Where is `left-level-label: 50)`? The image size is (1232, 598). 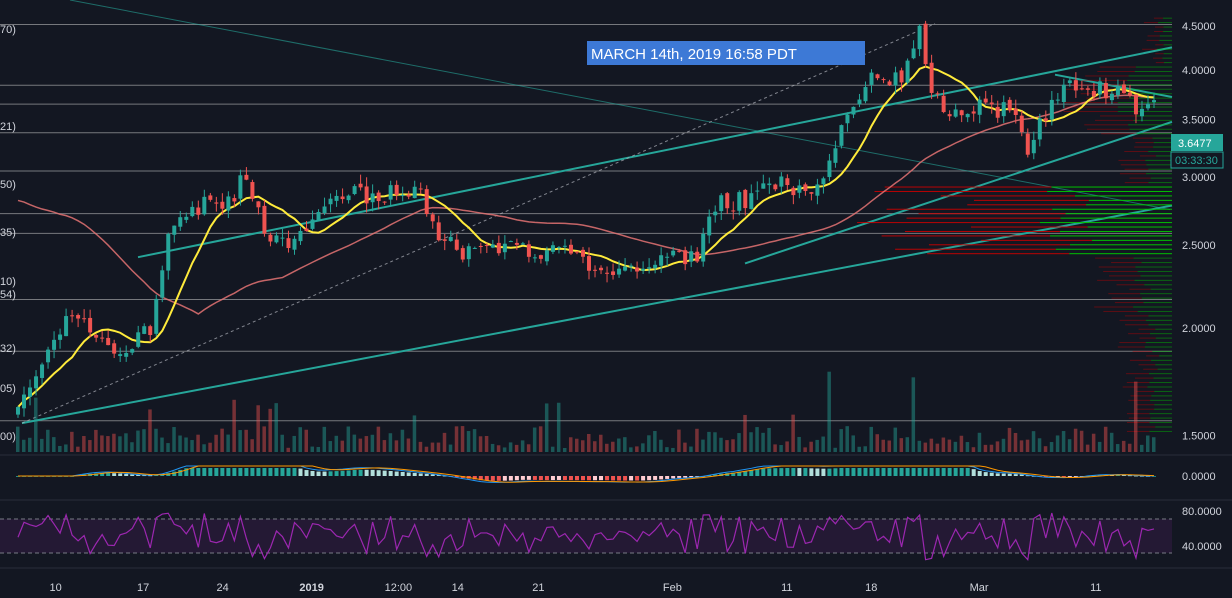
left-level-label: 50) is located at coordinates (8, 185).